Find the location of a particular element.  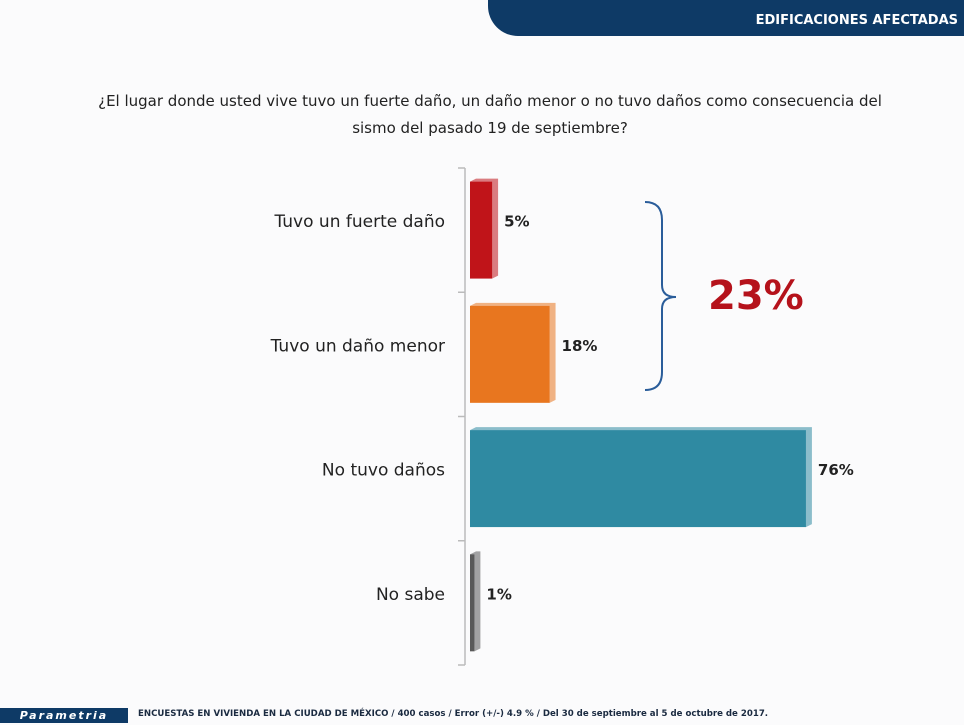

category-label: Tuvo un daño menor is located at coordinates (357, 346).